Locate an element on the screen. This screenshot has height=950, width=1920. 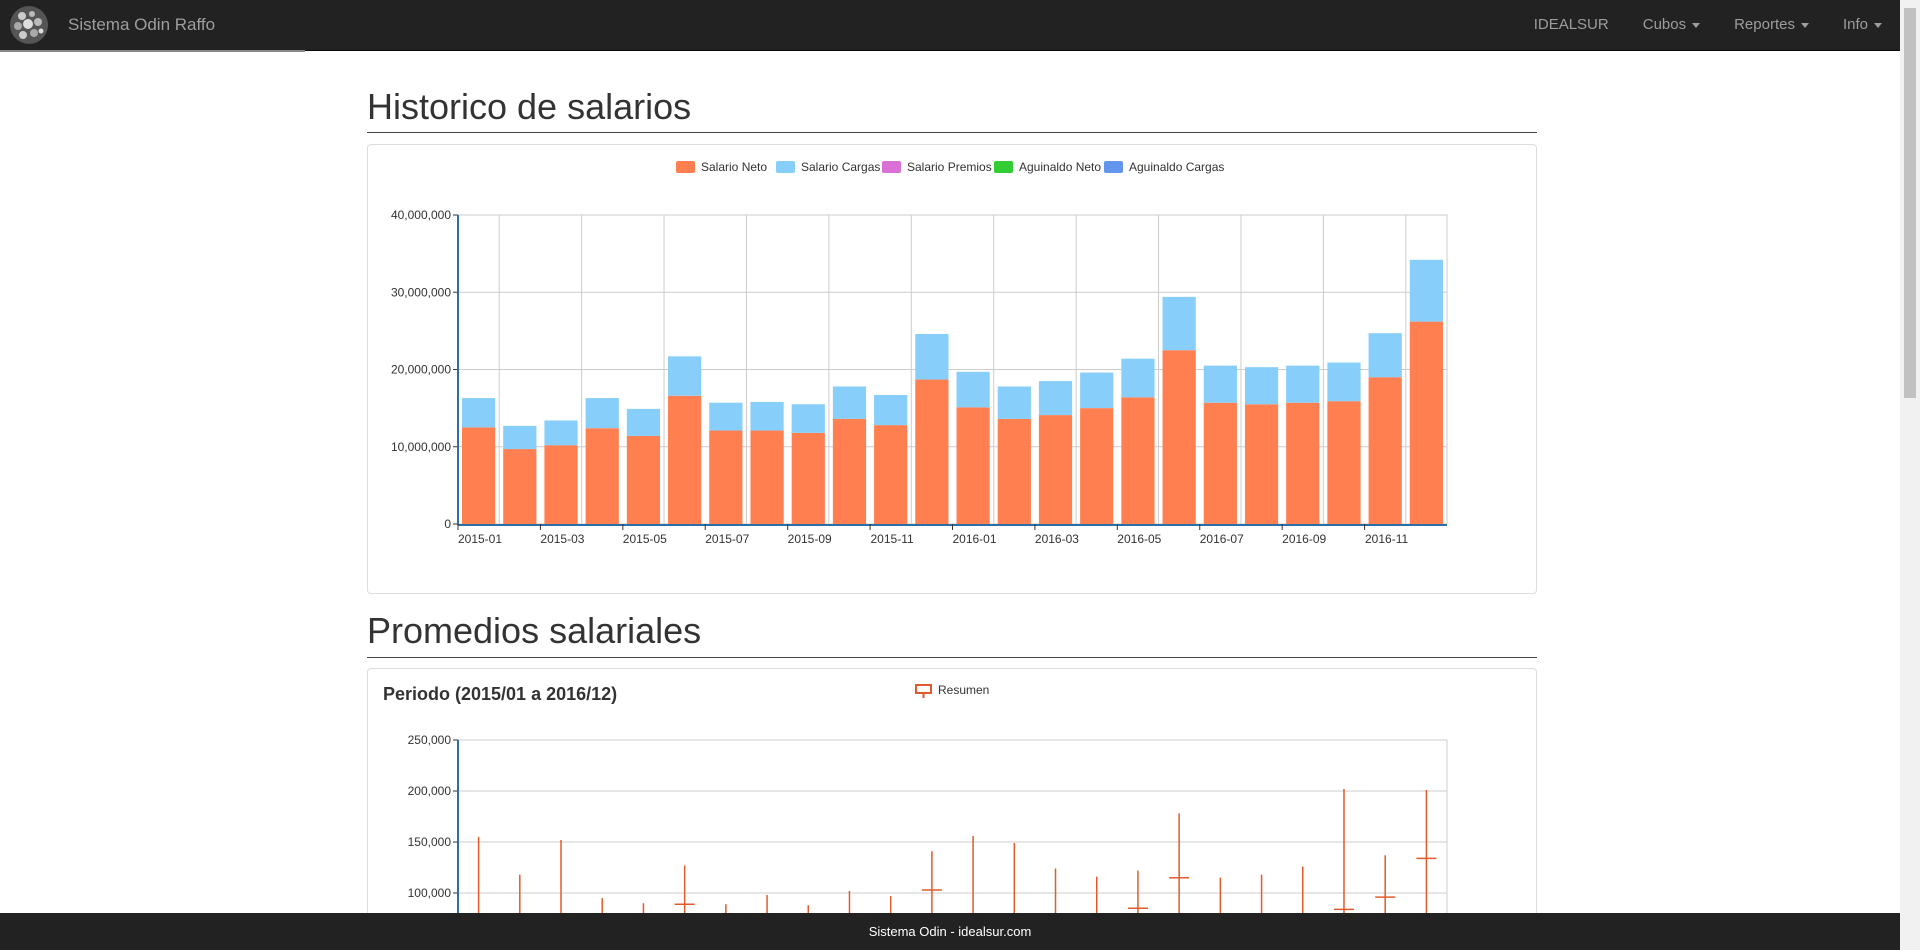
y-tick-label: 10,000,000 is located at coordinates (421, 447).